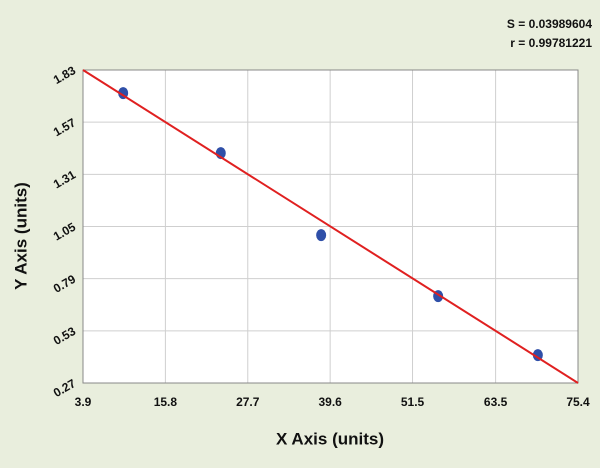 Image resolution: width=600 pixels, height=468 pixels. What do you see at coordinates (321, 235) in the screenshot?
I see `data-point` at bounding box center [321, 235].